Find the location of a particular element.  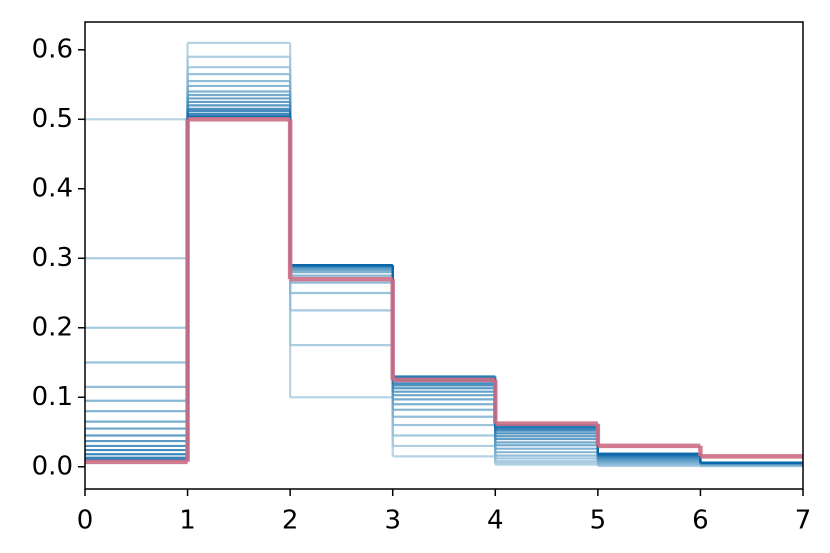

x-tick-label: 2 is located at coordinates (290, 521).